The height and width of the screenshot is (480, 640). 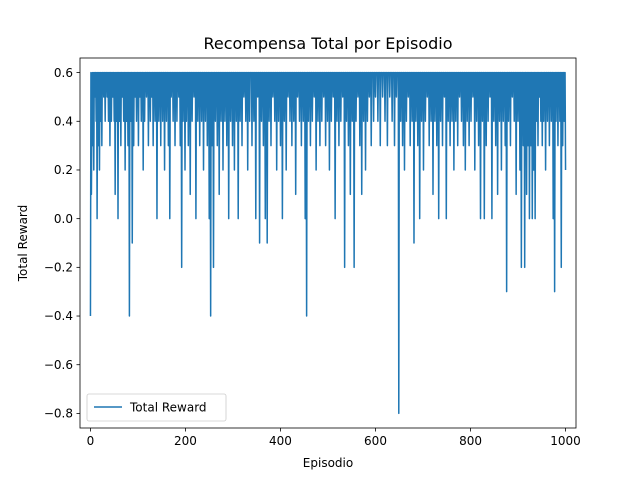 I want to click on x-tick-label: 200, so click(x=185, y=441).